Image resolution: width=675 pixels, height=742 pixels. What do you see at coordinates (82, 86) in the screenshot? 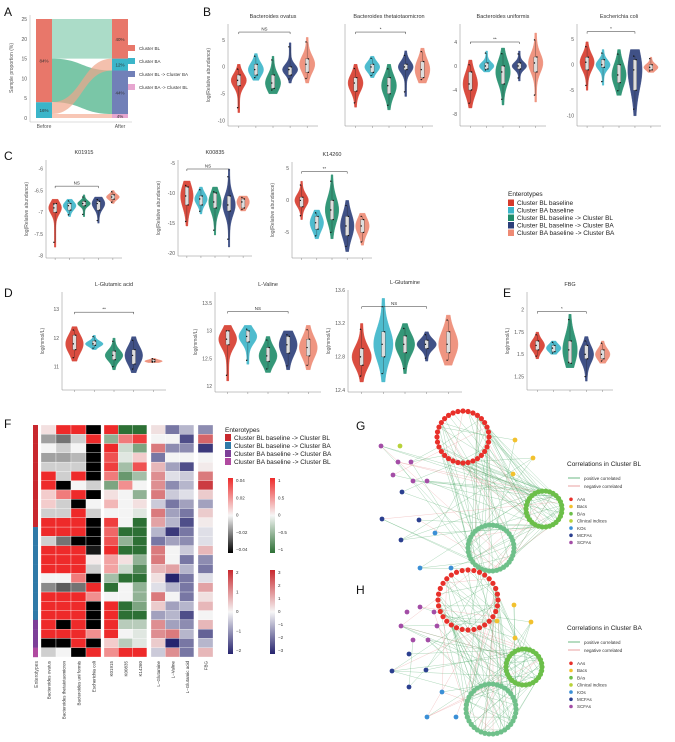
I see `flow-ba-to-ba` at bounding box center [82, 86].